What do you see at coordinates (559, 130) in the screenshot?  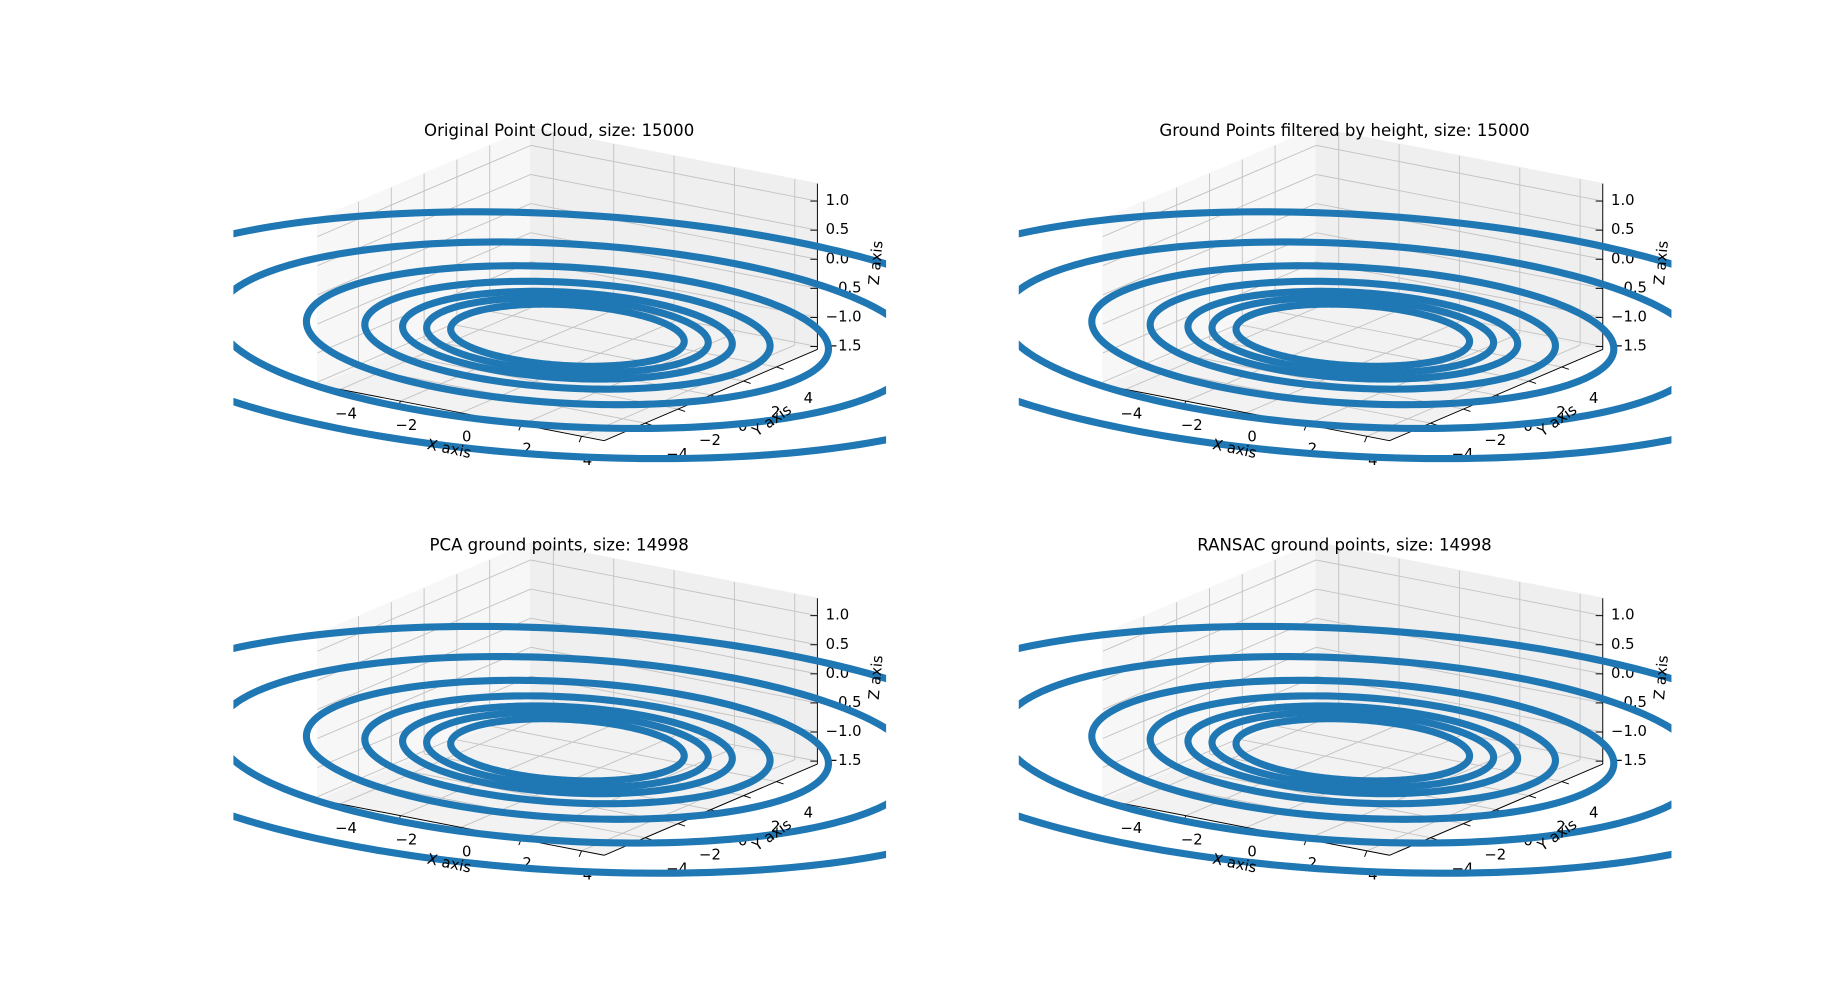 I see `chart-title: Original Point Cloud, size: 15000` at bounding box center [559, 130].